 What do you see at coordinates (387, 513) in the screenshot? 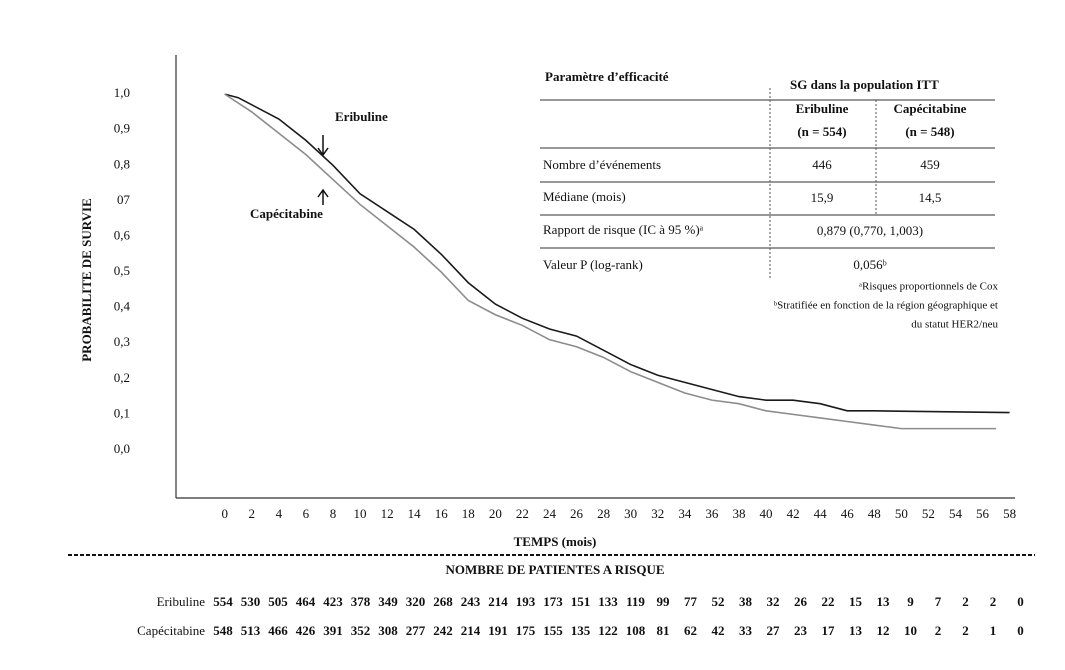
I see `x-tick-label: 12` at bounding box center [387, 513].